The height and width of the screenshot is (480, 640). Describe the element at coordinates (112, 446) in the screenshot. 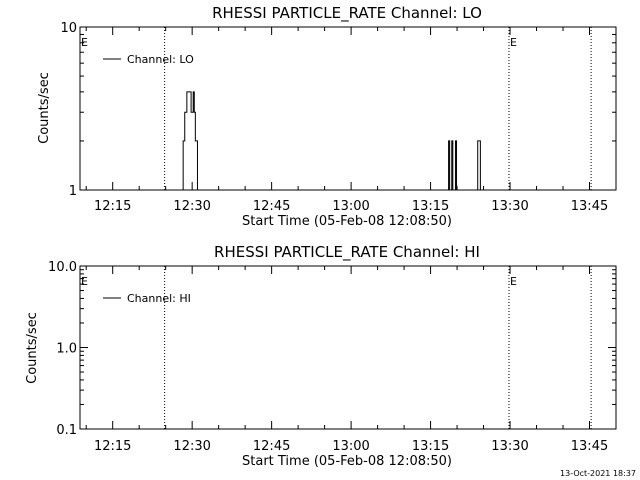

I see `x-tick-label-hi: 12:15` at that location.